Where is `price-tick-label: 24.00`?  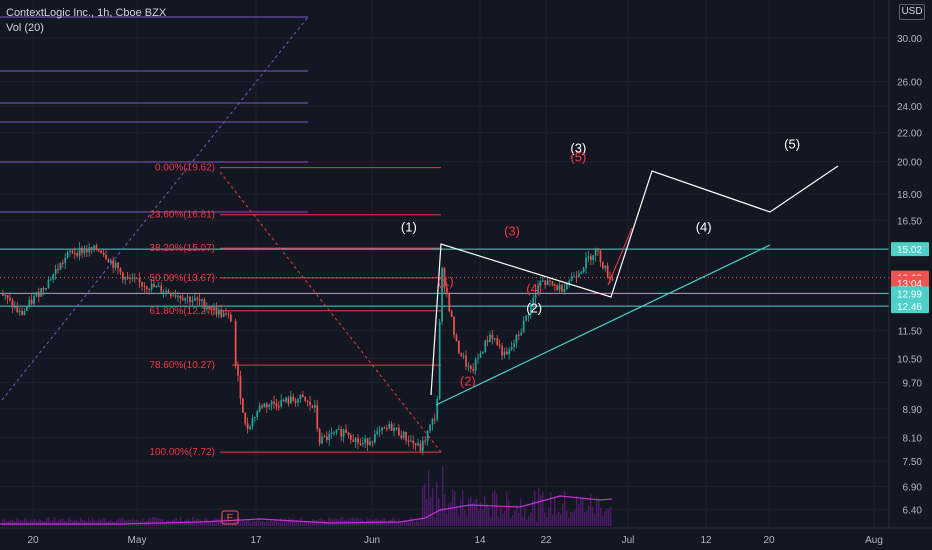
price-tick-label: 24.00 is located at coordinates (909, 107).